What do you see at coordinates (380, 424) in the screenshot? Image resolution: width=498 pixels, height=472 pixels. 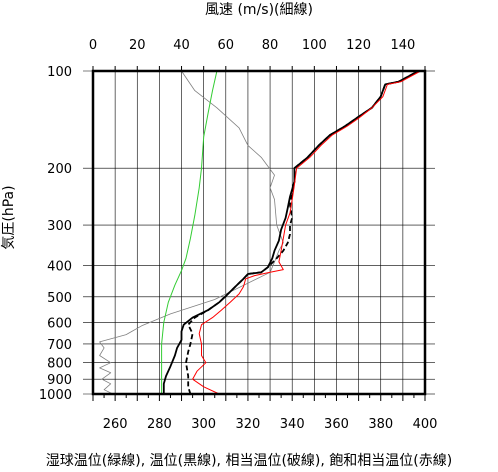 I see `temperature-tick-label: 380` at bounding box center [380, 424].